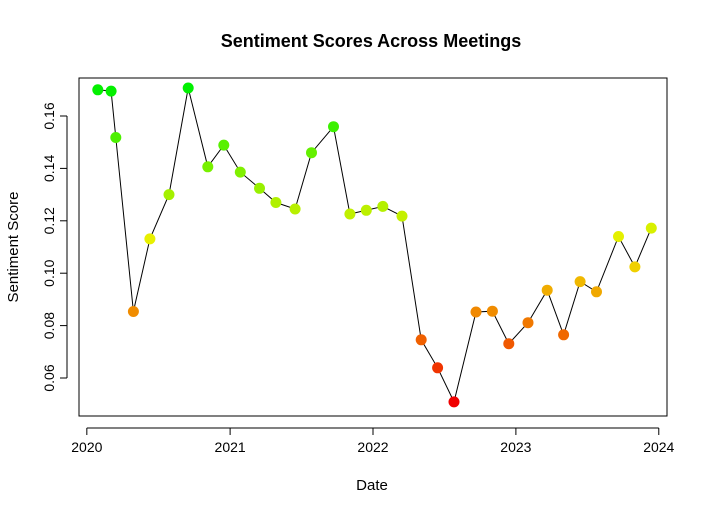 This screenshot has height=514, width=707. What do you see at coordinates (230, 447) in the screenshot?
I see `x-tick-label: 2021` at bounding box center [230, 447].